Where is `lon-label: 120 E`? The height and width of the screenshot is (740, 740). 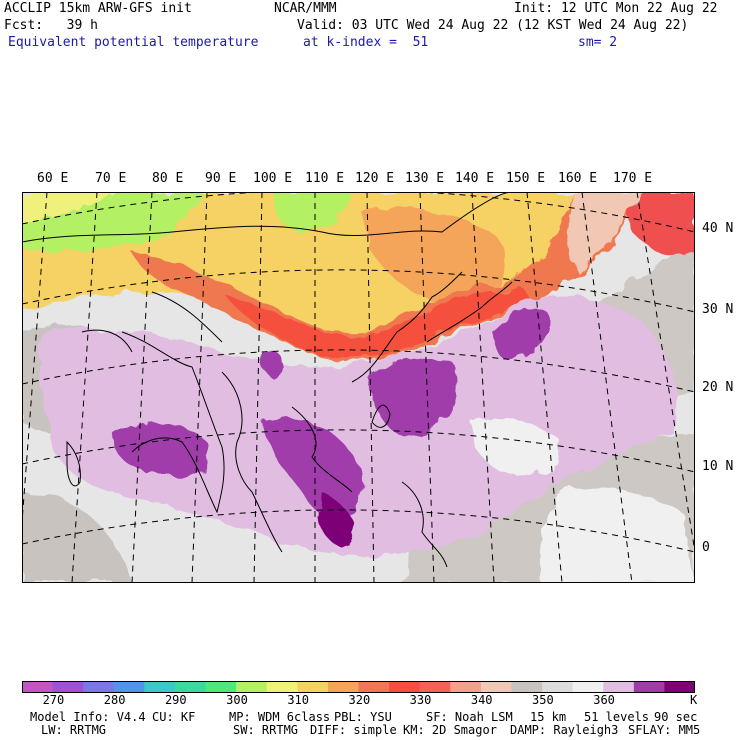 lon-label: 120 E is located at coordinates (375, 178).